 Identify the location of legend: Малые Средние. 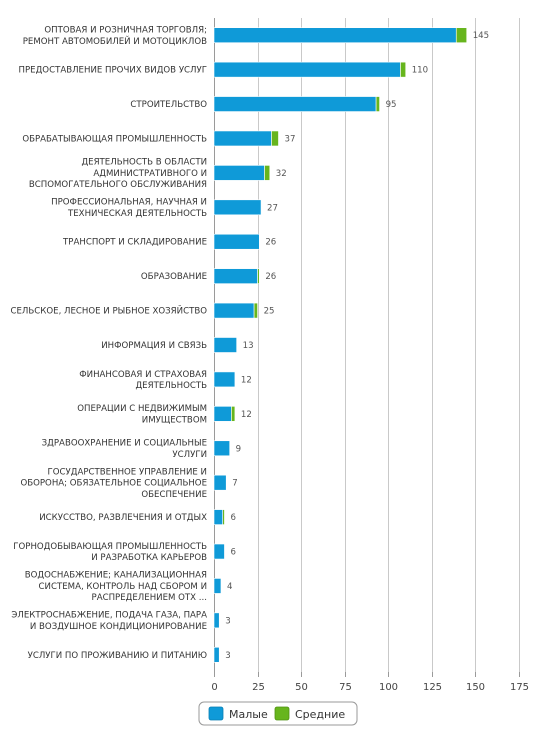
(278, 713).